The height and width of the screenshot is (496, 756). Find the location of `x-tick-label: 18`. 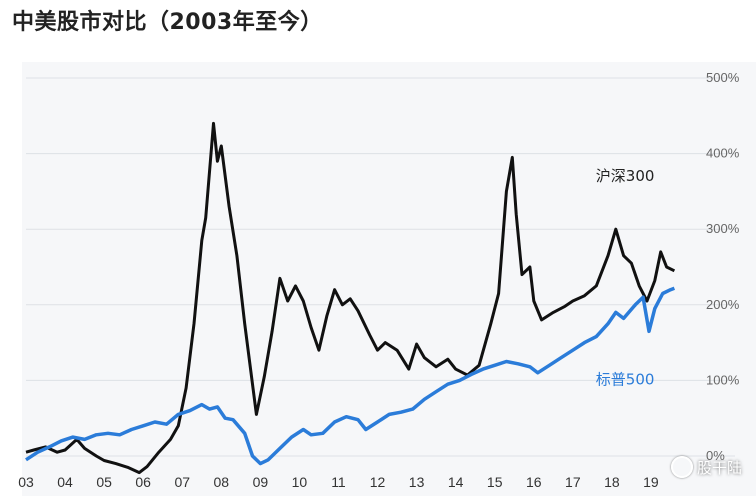

x-tick-label: 18 is located at coordinates (612, 482).